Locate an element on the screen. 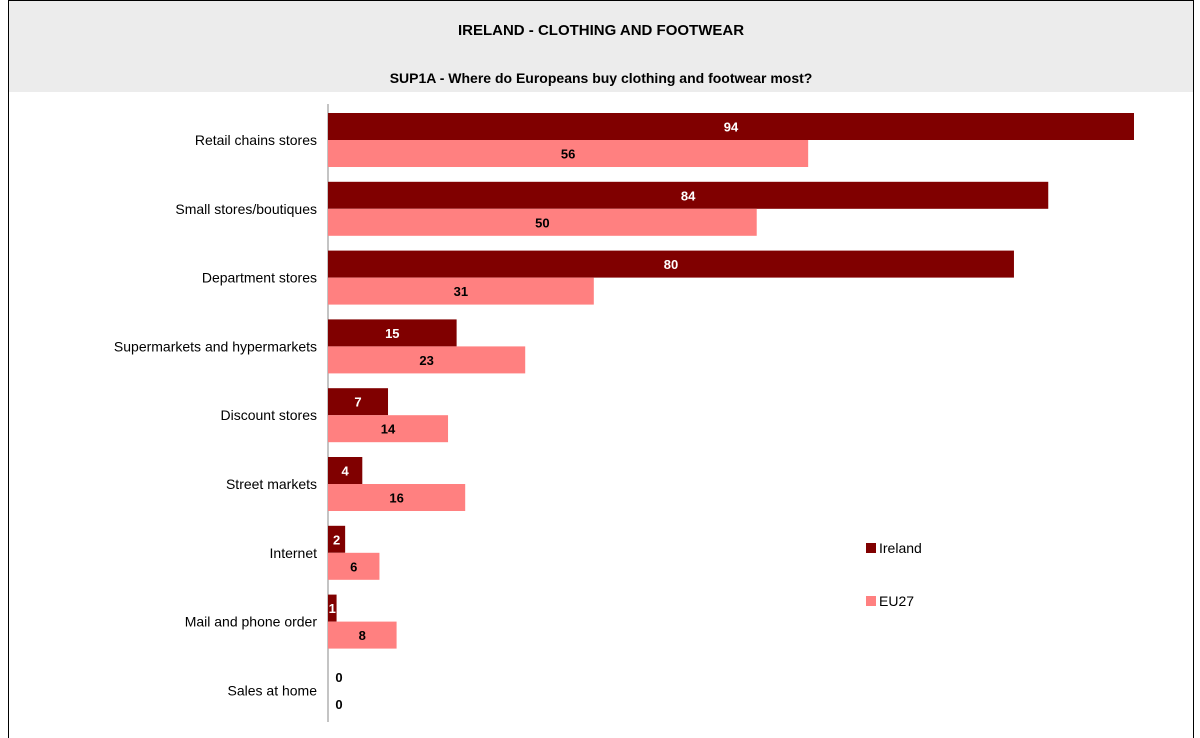  data-label-eu27: 23 is located at coordinates (426, 360).